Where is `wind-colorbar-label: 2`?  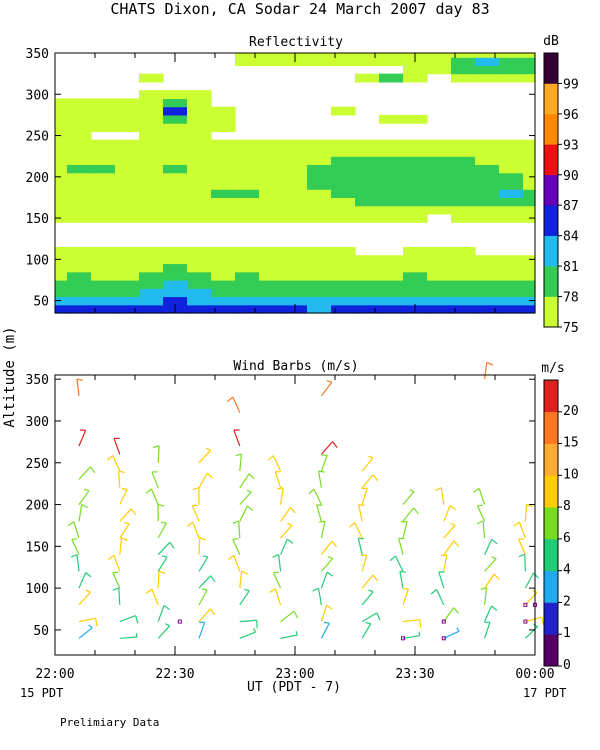
wind-colorbar-label: 2 is located at coordinates (567, 601).